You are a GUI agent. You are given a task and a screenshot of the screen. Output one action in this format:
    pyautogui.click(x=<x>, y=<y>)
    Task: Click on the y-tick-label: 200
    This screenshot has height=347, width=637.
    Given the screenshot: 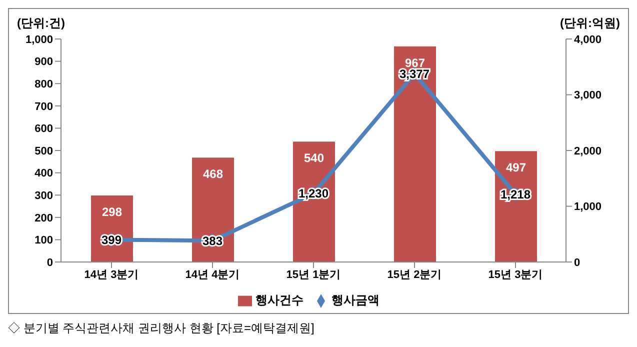 What is the action you would take?
    pyautogui.click(x=43, y=218)
    